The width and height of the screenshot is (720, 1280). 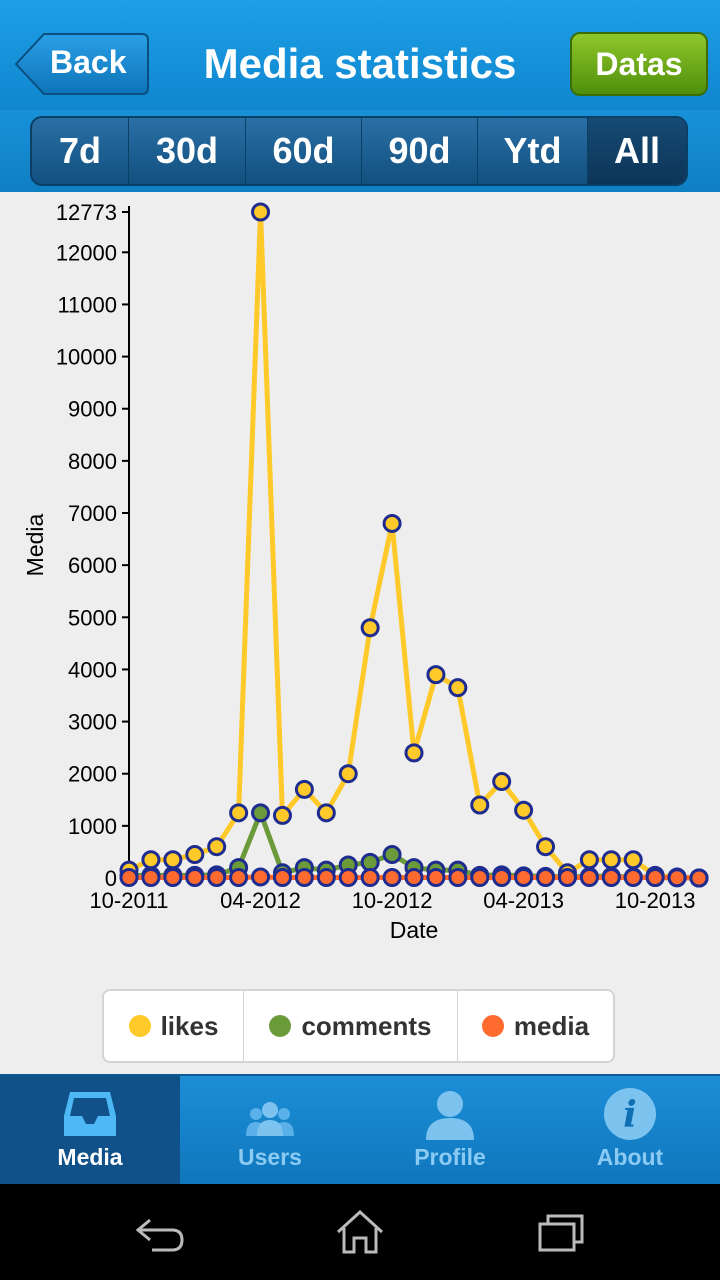 I want to click on svg-text: i, so click(x=630, y=1115).